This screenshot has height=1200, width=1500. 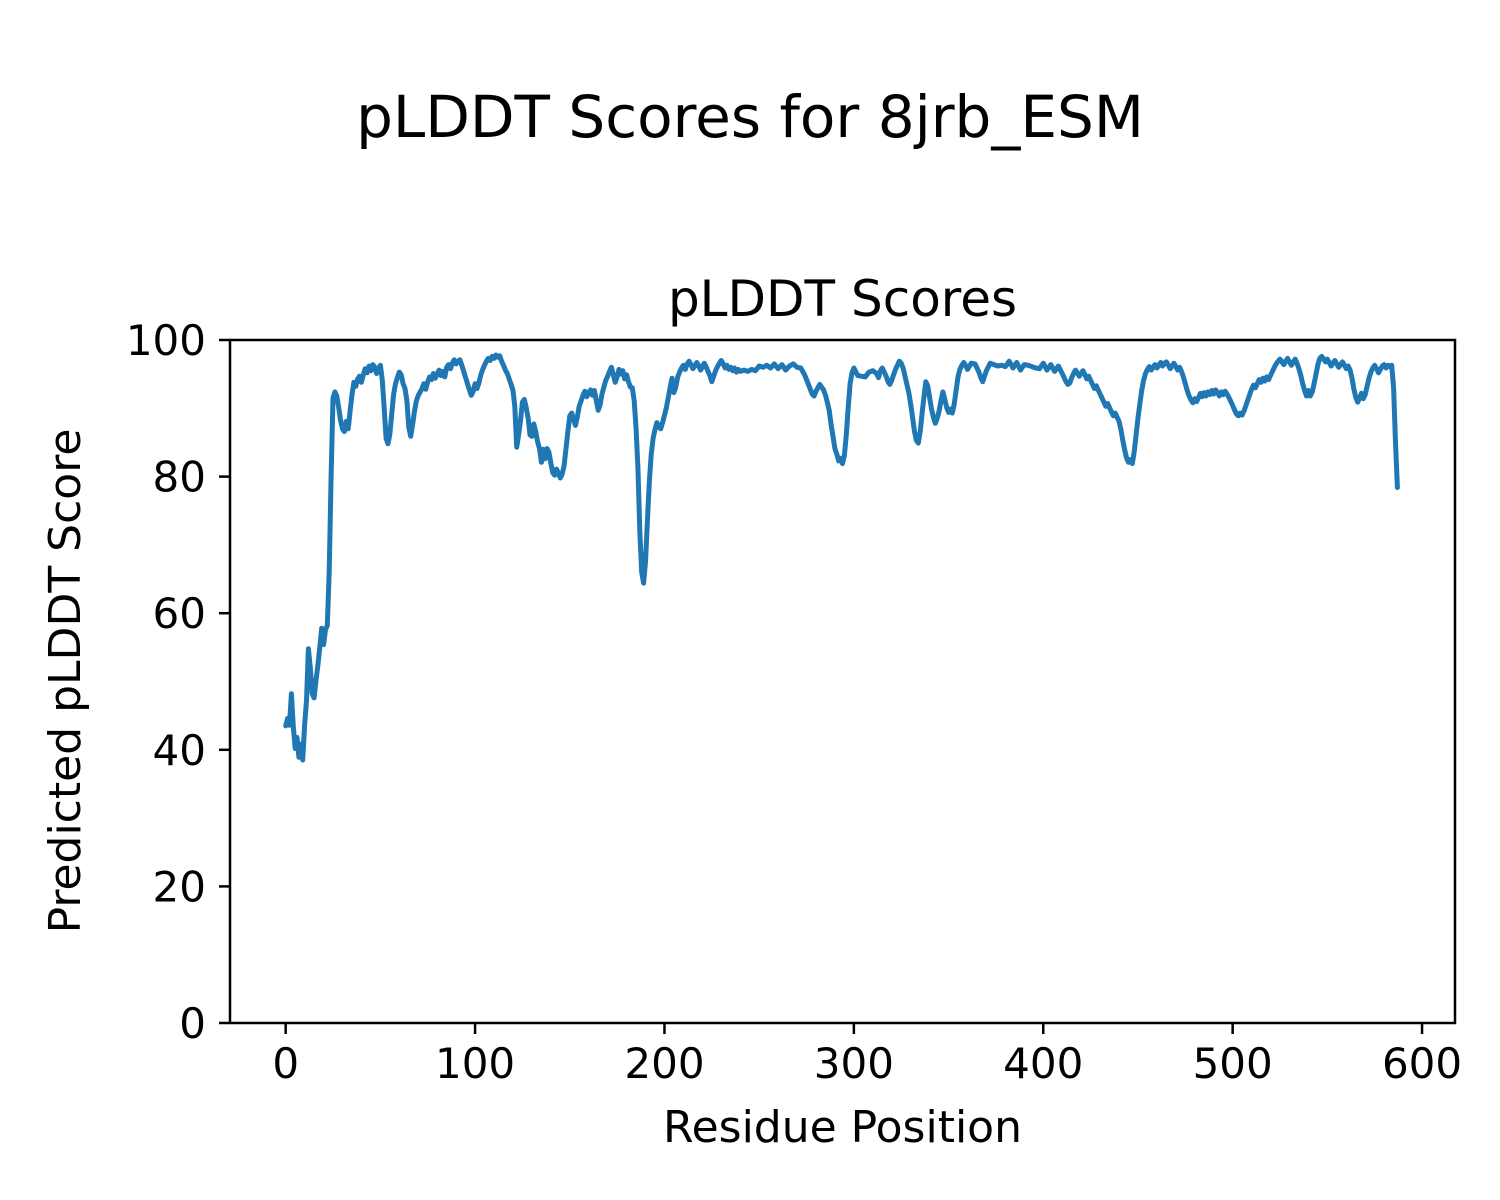 What do you see at coordinates (192, 1023) in the screenshot?
I see `y-tick-label: 0` at bounding box center [192, 1023].